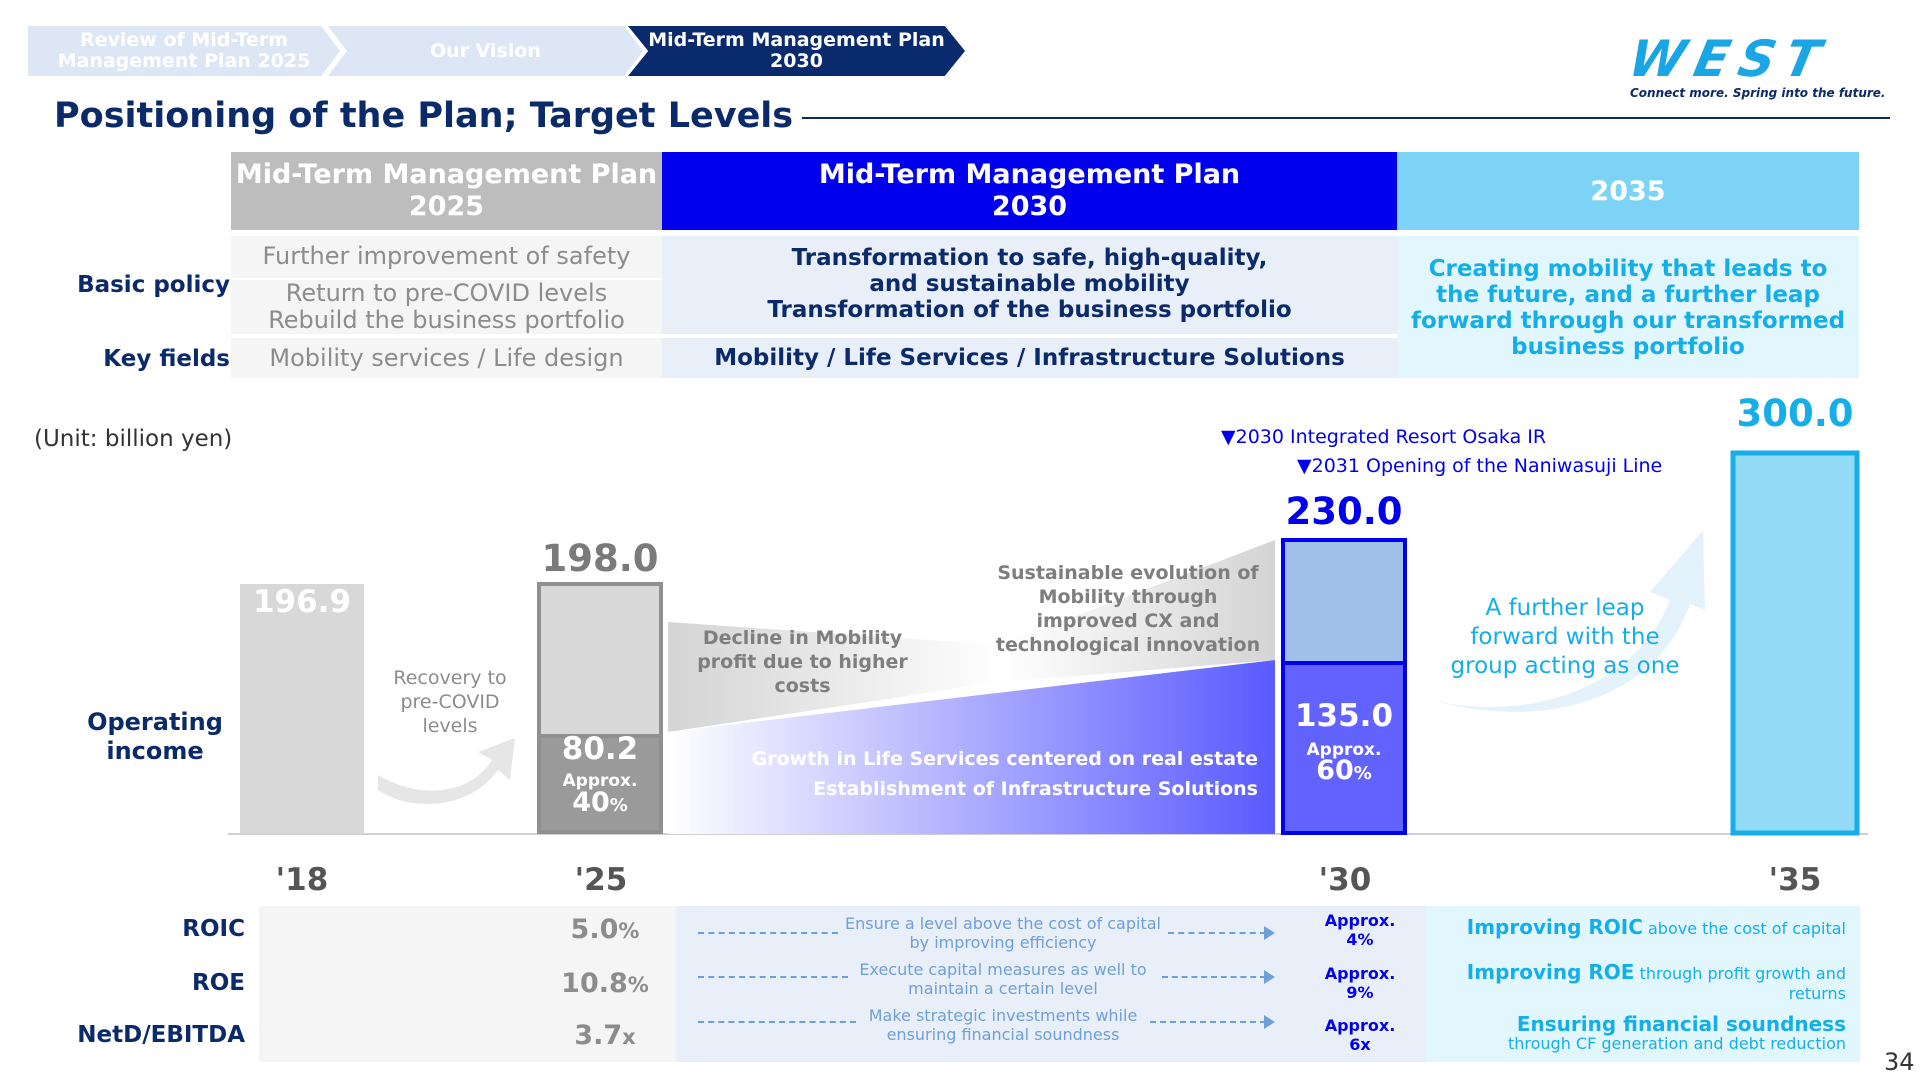  What do you see at coordinates (155, 722) in the screenshot?
I see `label-line: Operating` at bounding box center [155, 722].